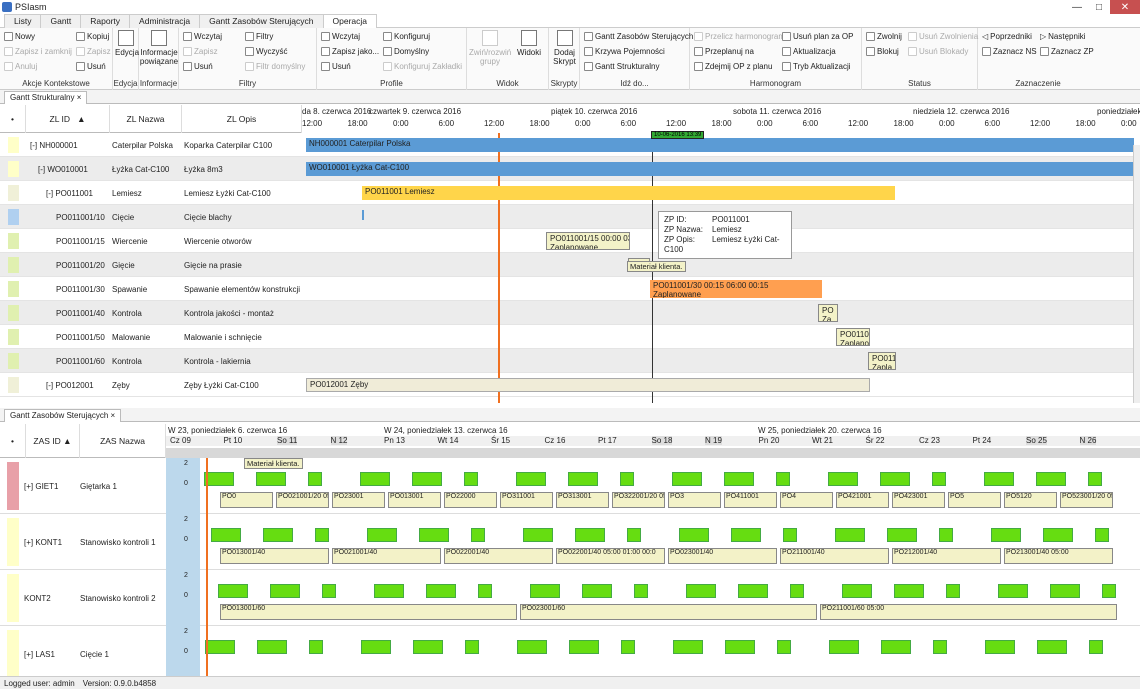 Image resolution: width=1140 pixels, height=689 pixels. What do you see at coordinates (20, 66) in the screenshot?
I see `cancel-button: Anuluj` at bounding box center [20, 66].